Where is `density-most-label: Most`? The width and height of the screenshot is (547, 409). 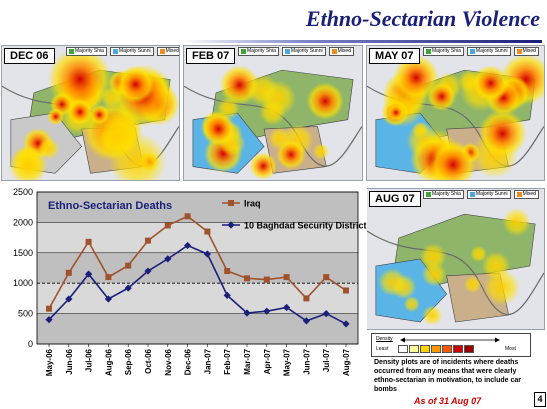 density-most-label: Most is located at coordinates (510, 349).